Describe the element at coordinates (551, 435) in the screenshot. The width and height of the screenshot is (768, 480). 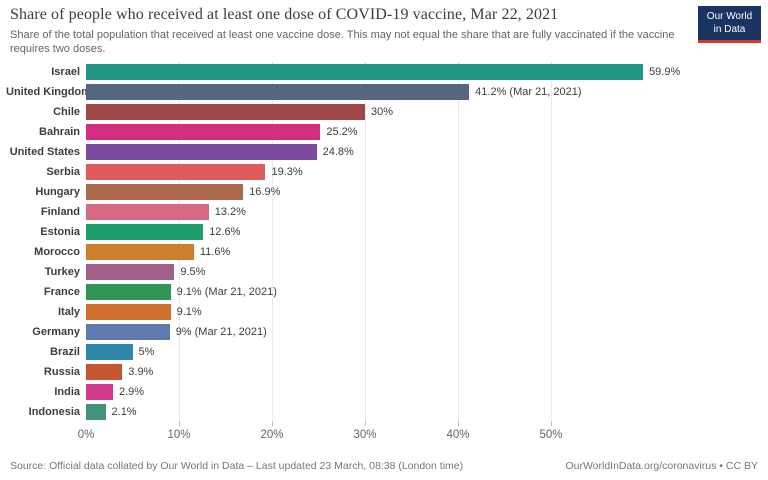
I see `axis-tick-label: 50%` at that location.